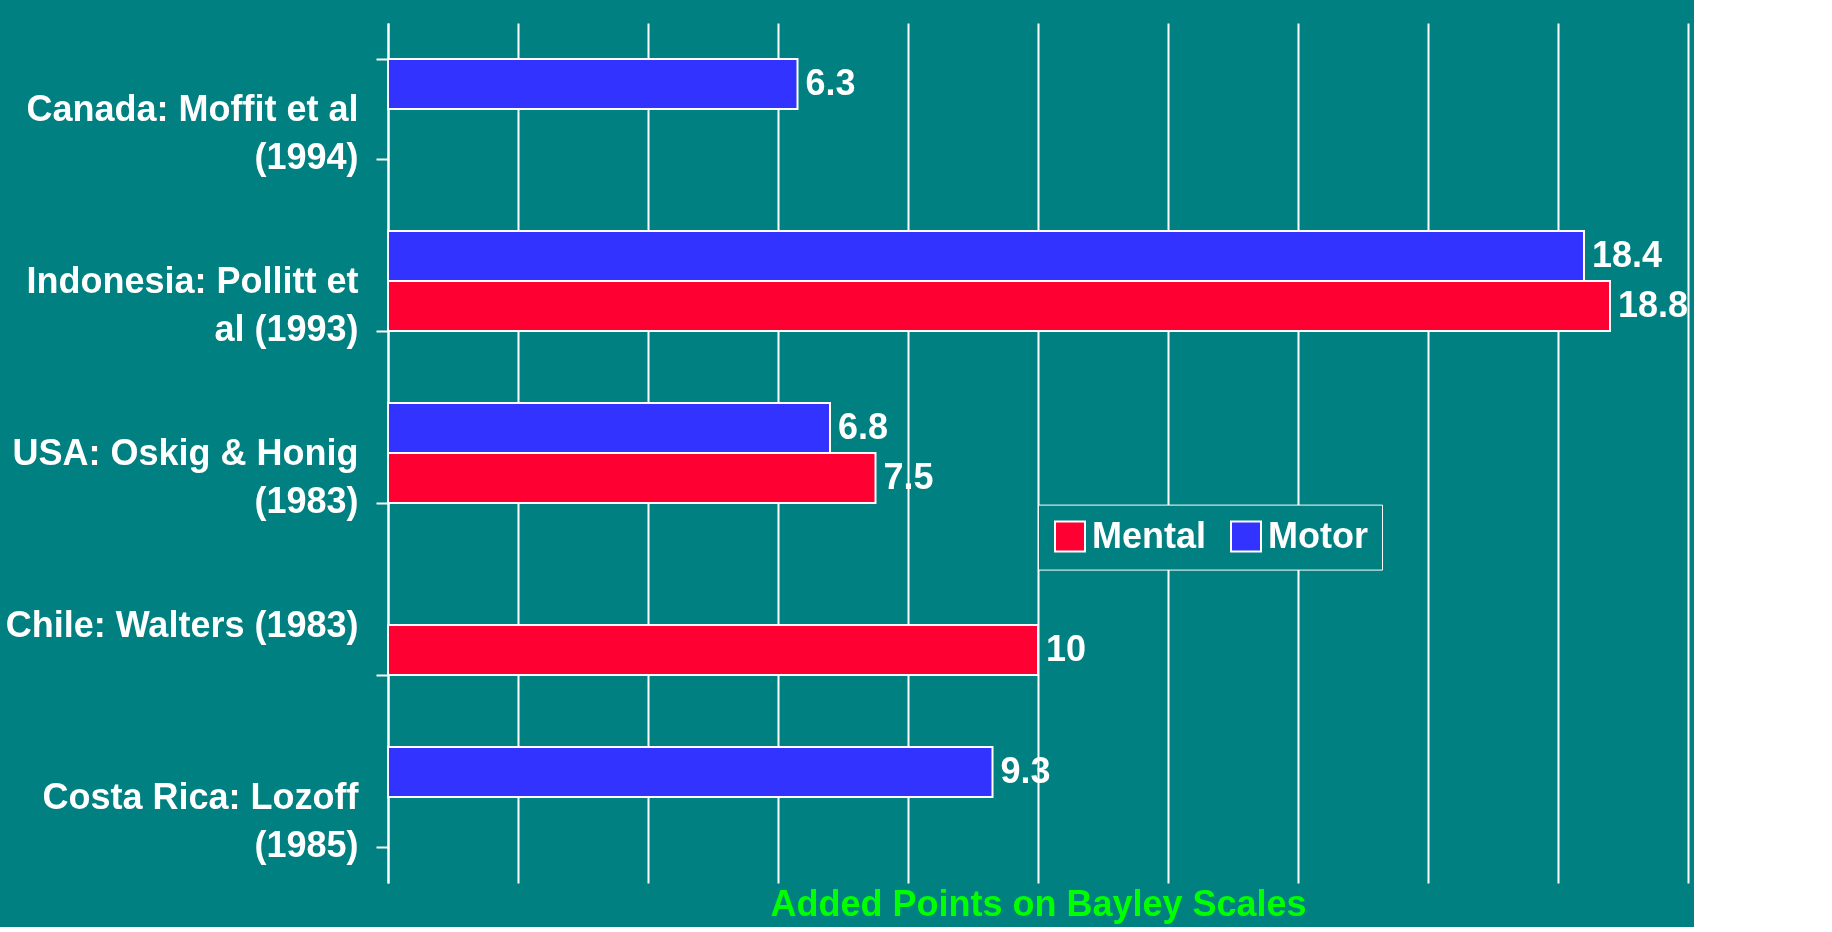  Describe the element at coordinates (1149, 535) in the screenshot. I see `legend-label: Mental` at that location.